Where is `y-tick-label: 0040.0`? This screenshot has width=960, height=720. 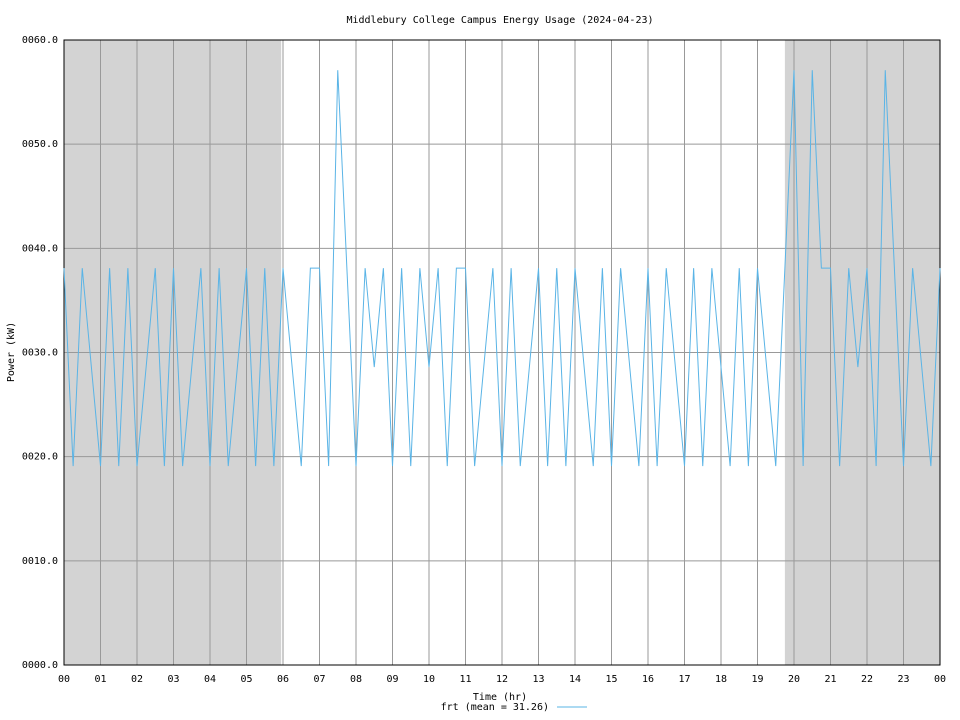 y-tick-label: 0040.0 is located at coordinates (40, 248).